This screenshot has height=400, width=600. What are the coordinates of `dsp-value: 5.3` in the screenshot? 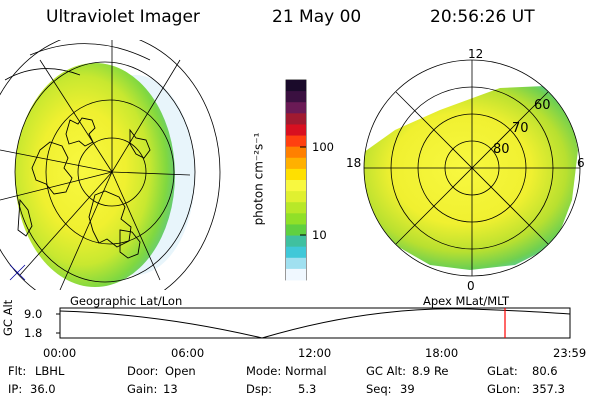 It's located at (307, 389).